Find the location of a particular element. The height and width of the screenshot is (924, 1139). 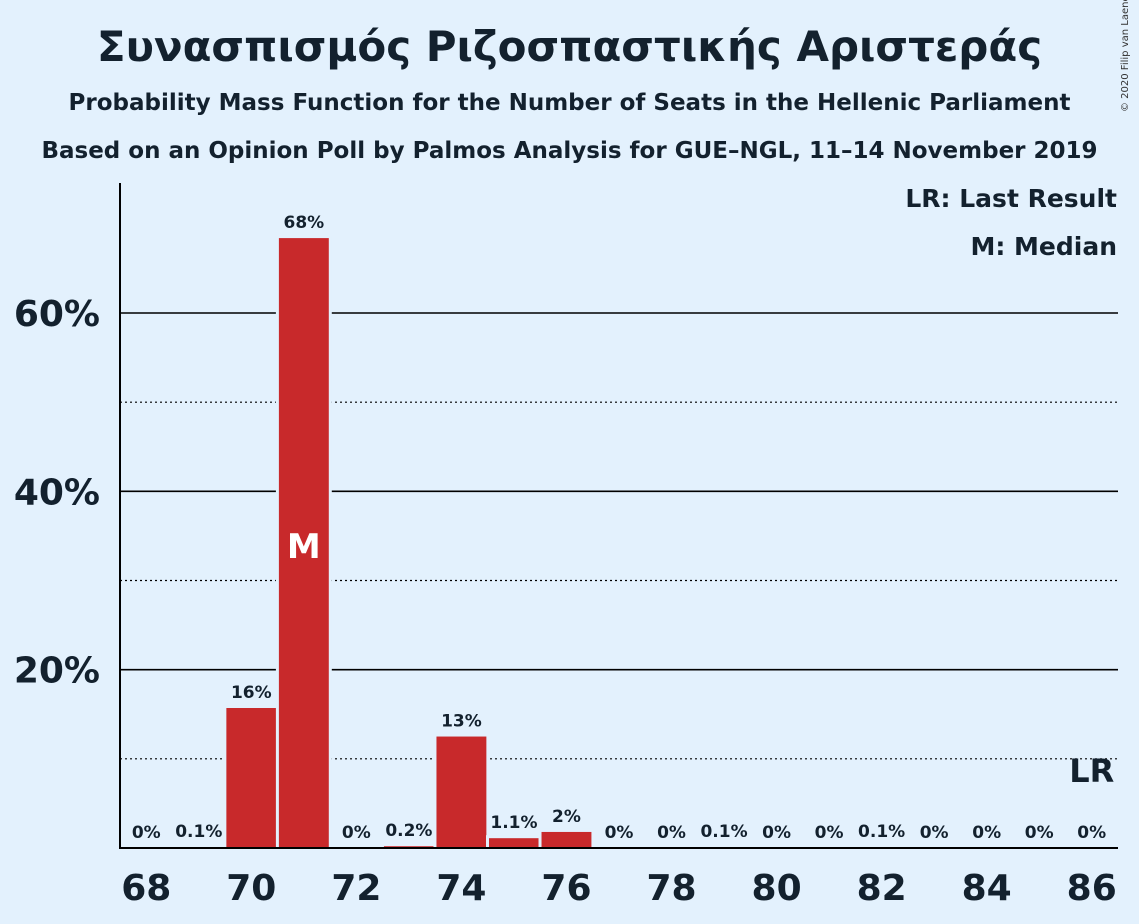

chart-title: Συνασπισμός Ριζοσπαστικής Αριστεράς is located at coordinates (569, 46).